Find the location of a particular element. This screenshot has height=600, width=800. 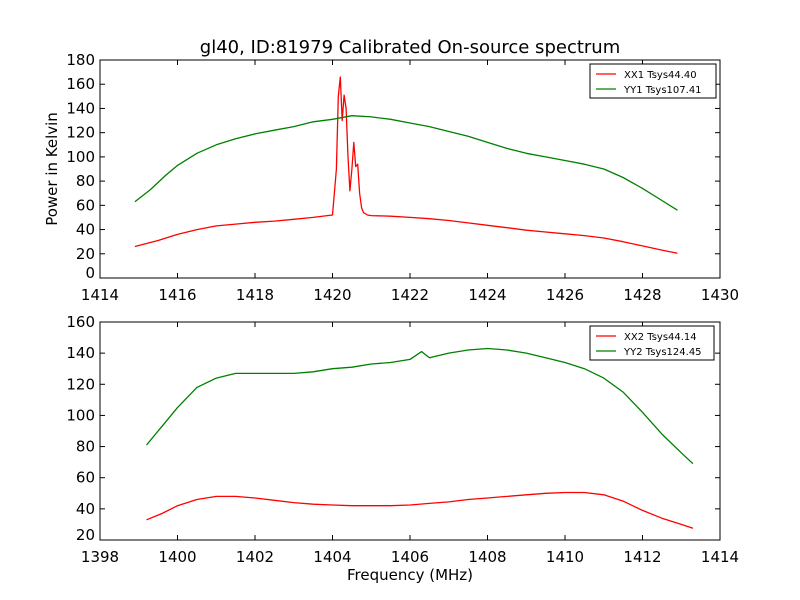

x-tick-label: 1408 is located at coordinates (487, 557).